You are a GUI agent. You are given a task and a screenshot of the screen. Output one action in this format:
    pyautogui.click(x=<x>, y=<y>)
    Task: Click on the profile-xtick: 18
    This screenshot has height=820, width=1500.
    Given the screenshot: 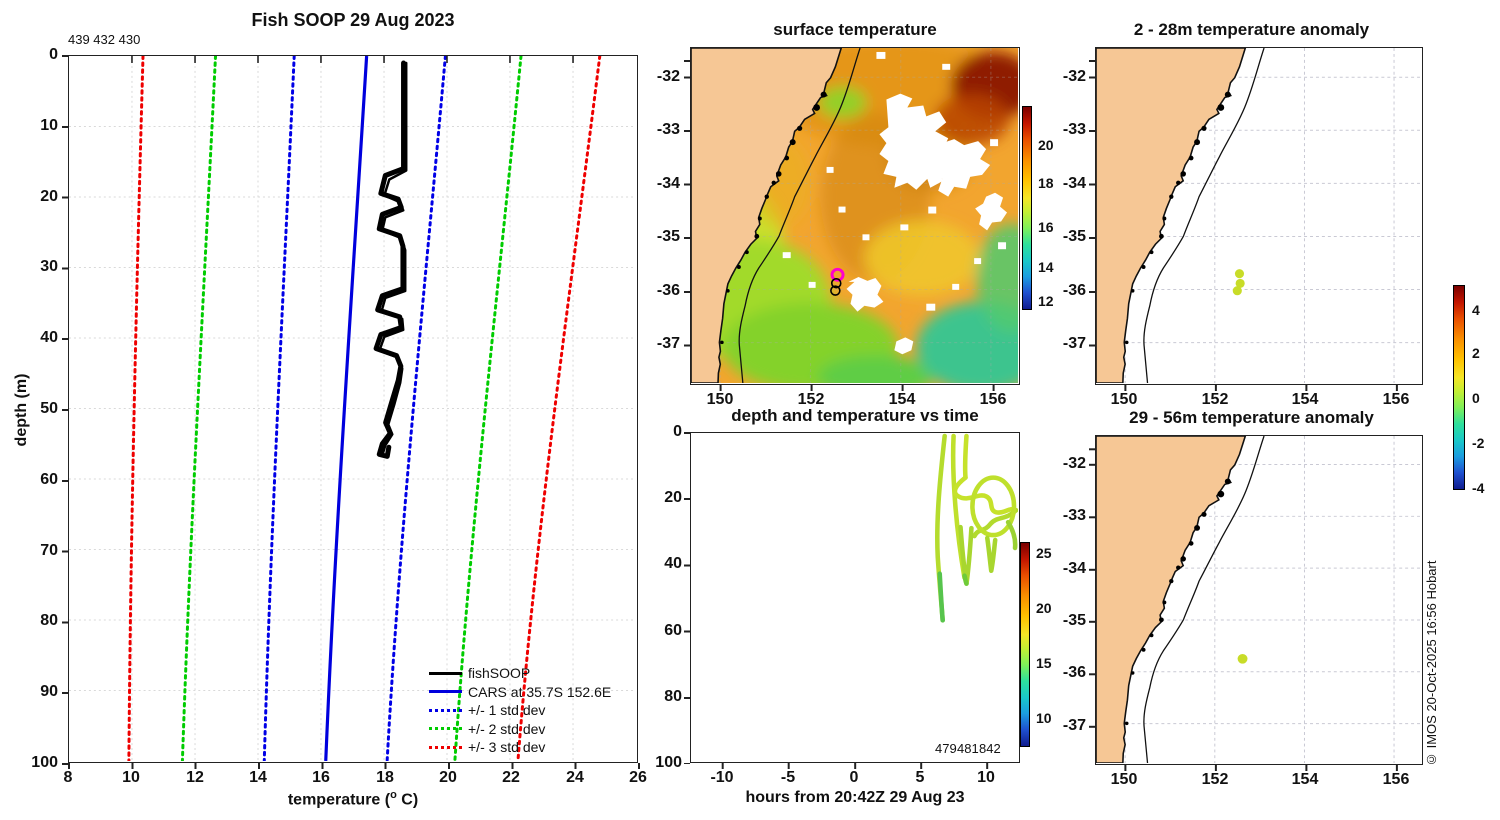 What is the action you would take?
    pyautogui.click(x=385, y=777)
    